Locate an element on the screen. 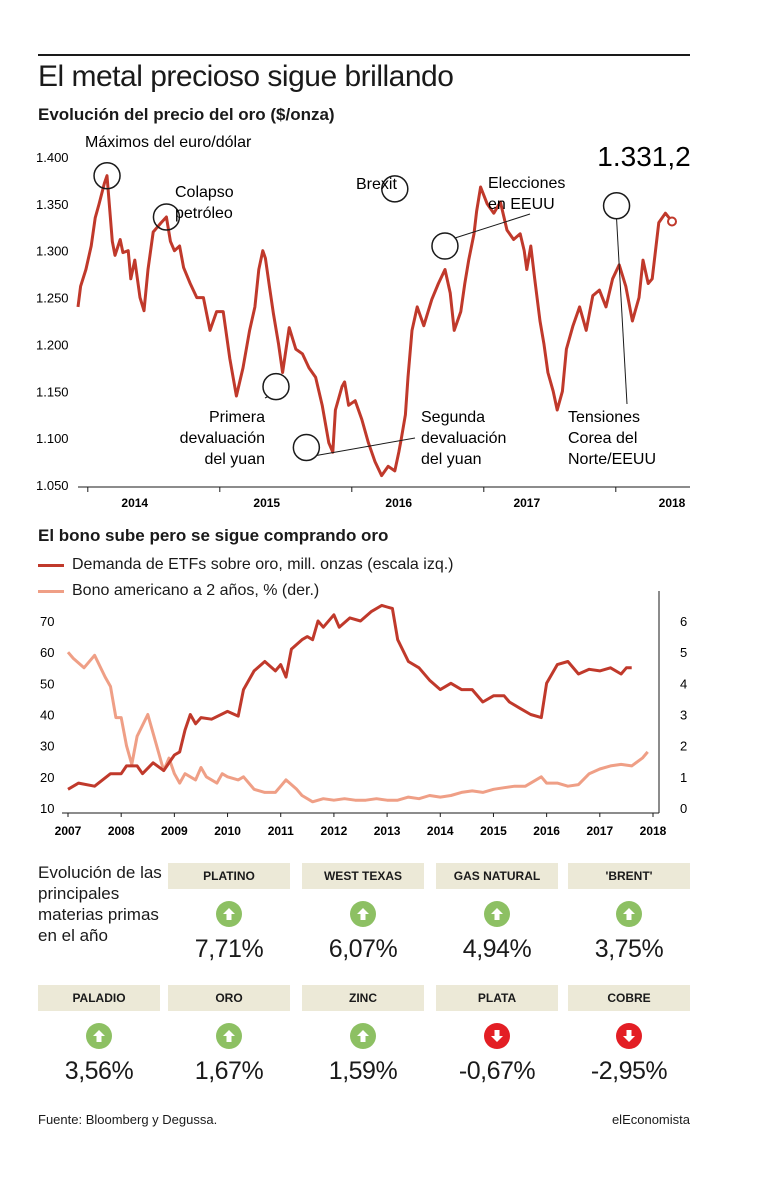 The height and width of the screenshot is (1185, 770). commodity-change: 3,56% is located at coordinates (99, 1071).